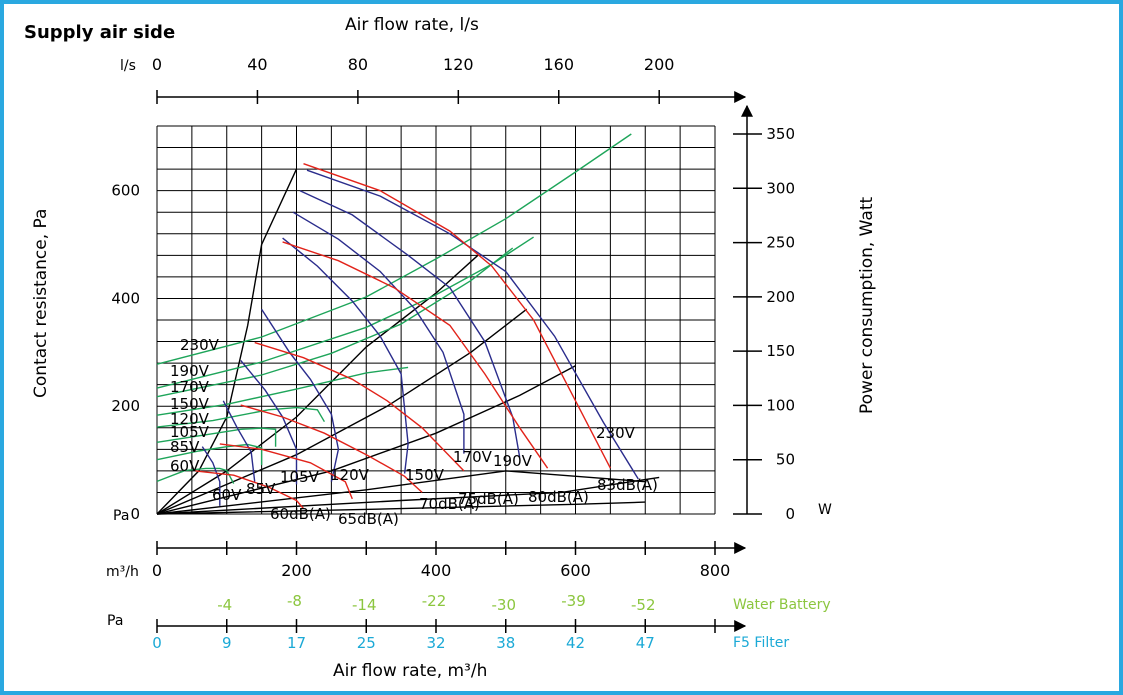 The image size is (1123, 695). Describe the element at coordinates (449, 504) in the screenshot. I see `db-label: 70dB(A)` at that location.